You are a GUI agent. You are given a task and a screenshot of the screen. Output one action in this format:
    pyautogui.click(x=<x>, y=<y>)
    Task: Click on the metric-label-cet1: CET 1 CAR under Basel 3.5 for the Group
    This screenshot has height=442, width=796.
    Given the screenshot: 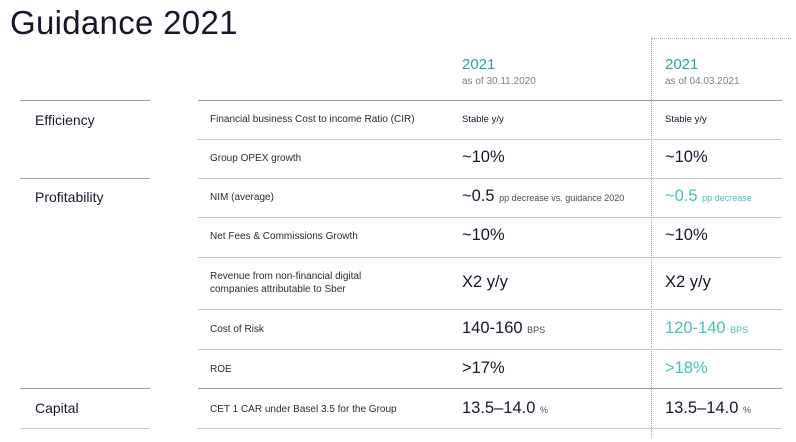 What is the action you would take?
    pyautogui.click(x=303, y=409)
    